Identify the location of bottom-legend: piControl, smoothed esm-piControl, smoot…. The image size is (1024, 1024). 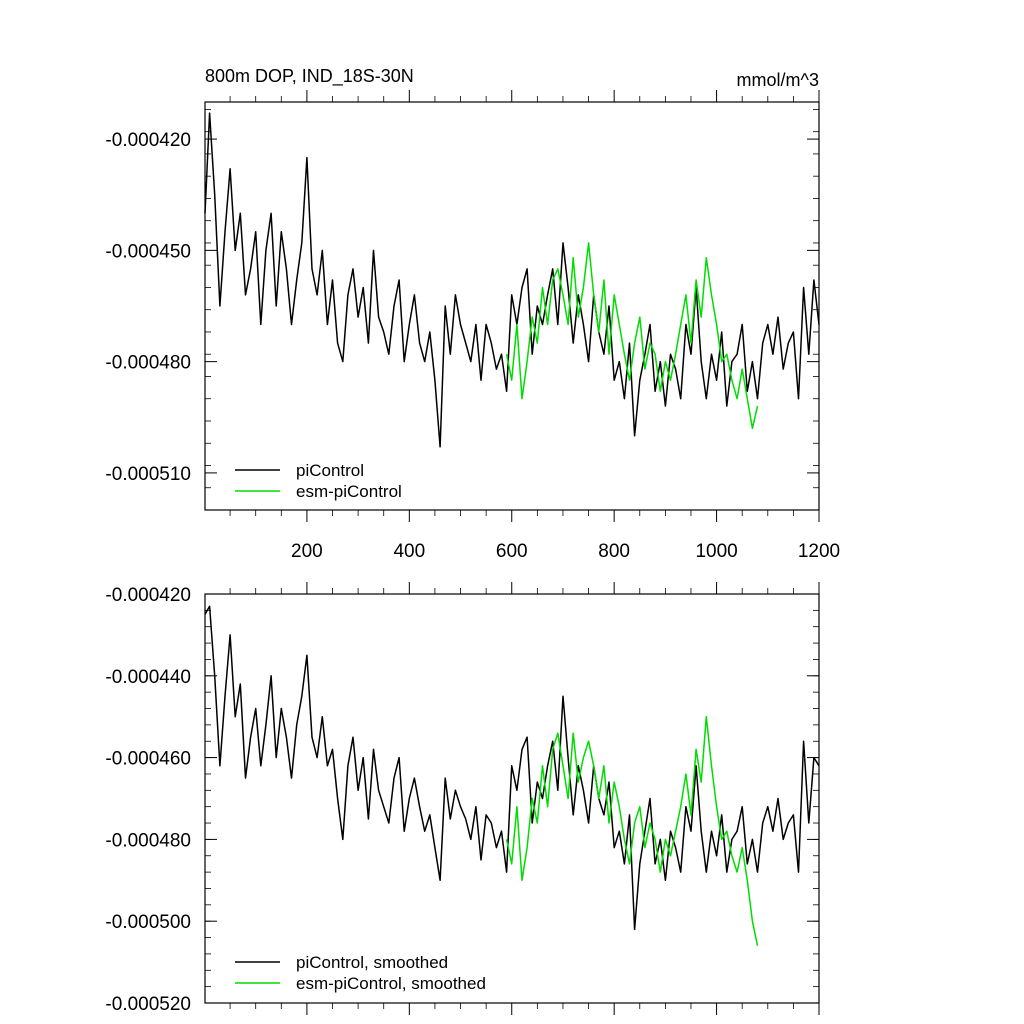
(360, 973).